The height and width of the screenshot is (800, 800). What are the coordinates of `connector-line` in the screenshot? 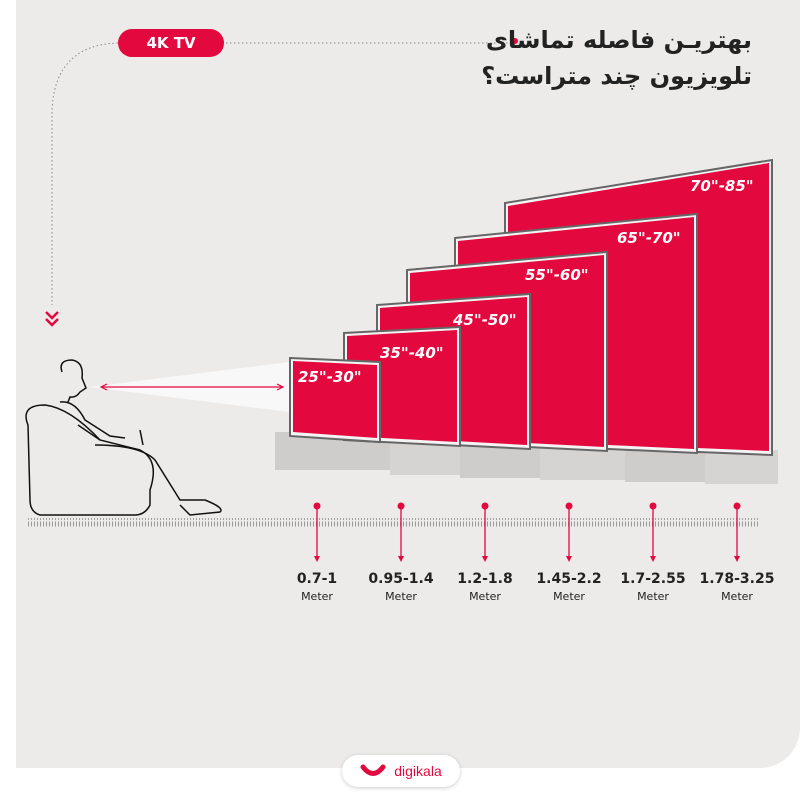 It's located at (85, 173).